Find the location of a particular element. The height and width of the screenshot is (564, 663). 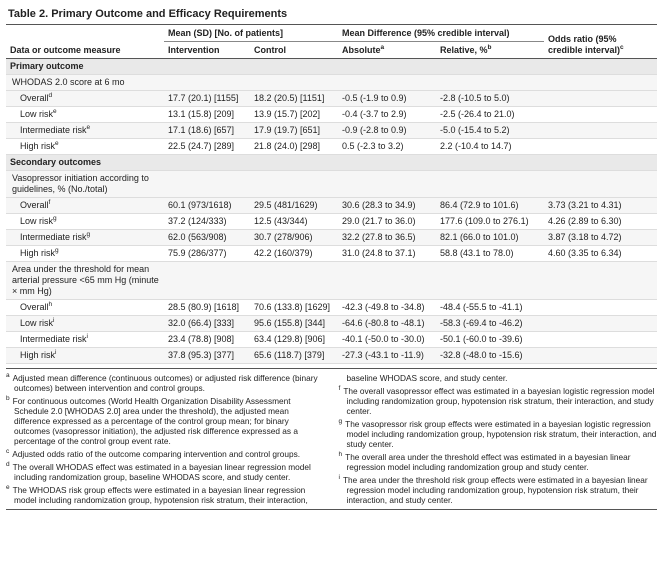

row-label: Overallh is located at coordinates (85, 307).